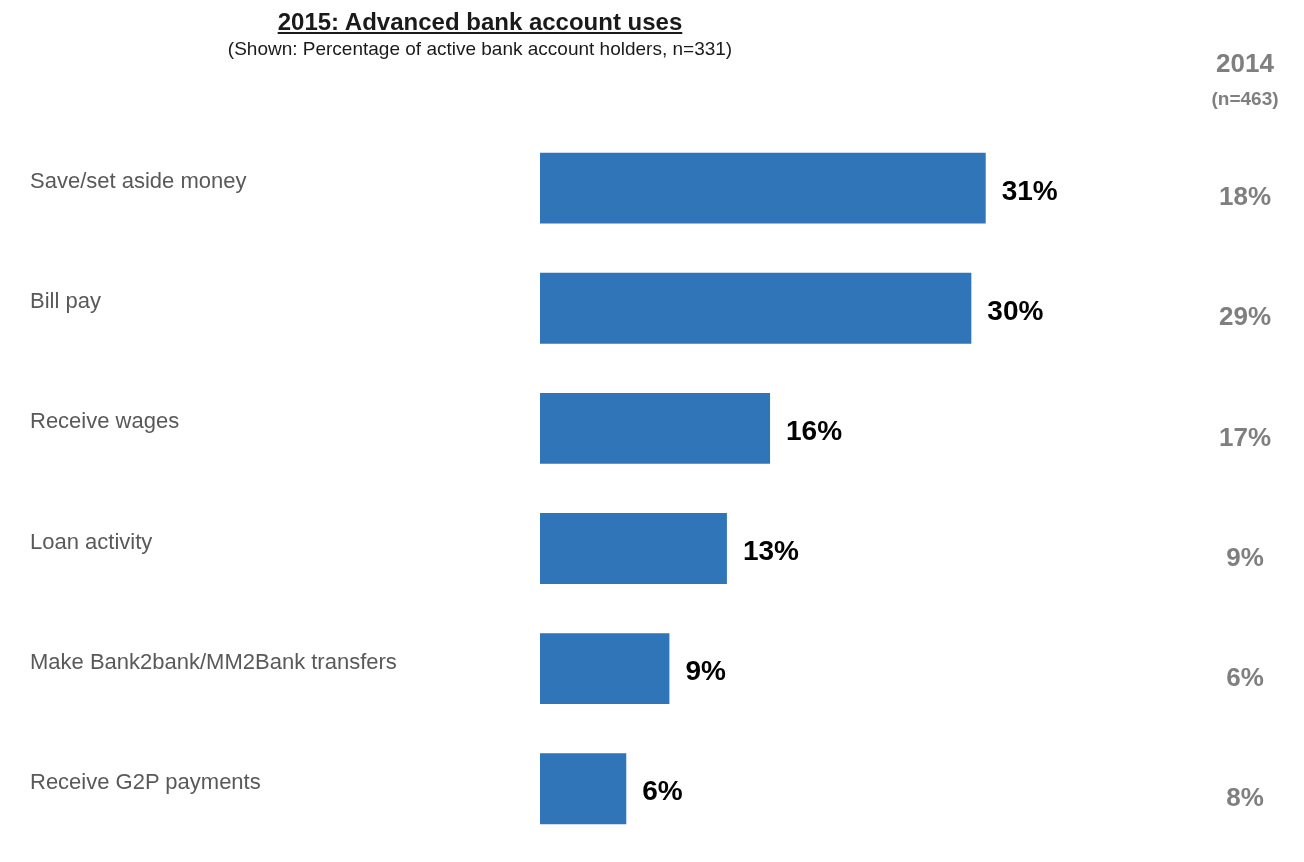 This screenshot has width=1304, height=862. What do you see at coordinates (480, 49) in the screenshot?
I see `chart-subtitle: (Shown: Percentage of active bank account holders, n=331)` at bounding box center [480, 49].